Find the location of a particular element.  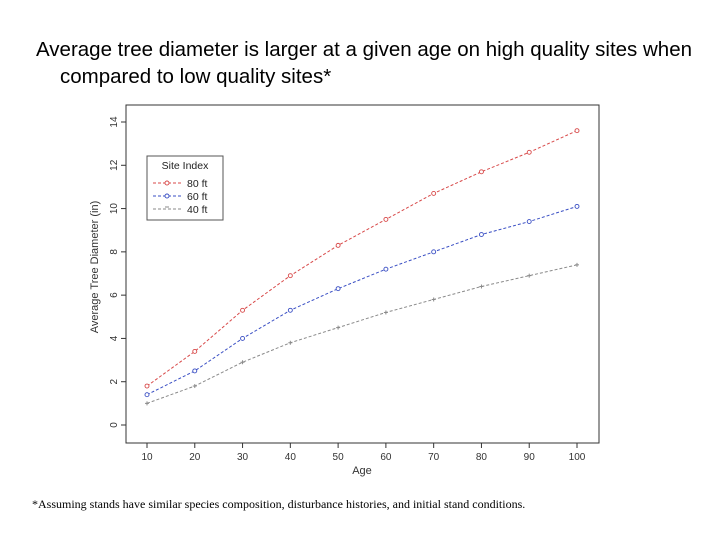

legend-box is located at coordinates (185, 188).